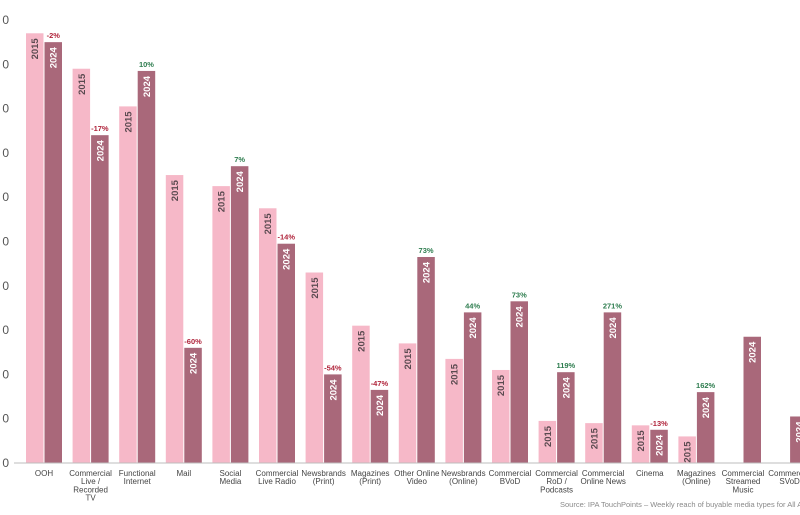  I want to click on change-label: -17%, so click(100, 128).